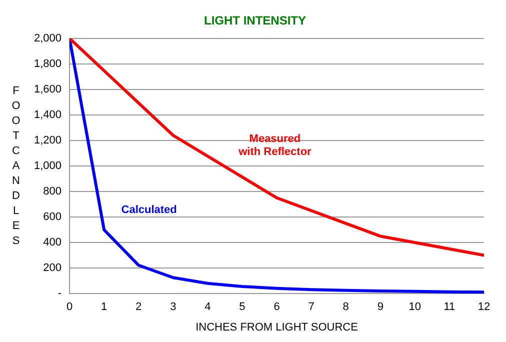 The image size is (506, 342). Describe the element at coordinates (48, 166) in the screenshot. I see `y-tick-label: 1,000` at that location.